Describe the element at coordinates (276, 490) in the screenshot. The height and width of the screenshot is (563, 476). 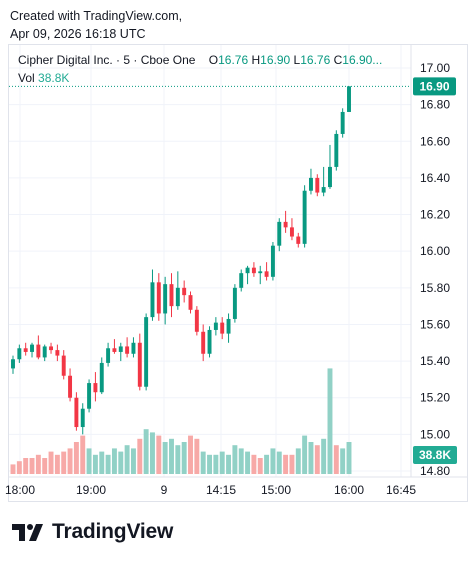
I see `time-tick-label: 15:00` at that location.